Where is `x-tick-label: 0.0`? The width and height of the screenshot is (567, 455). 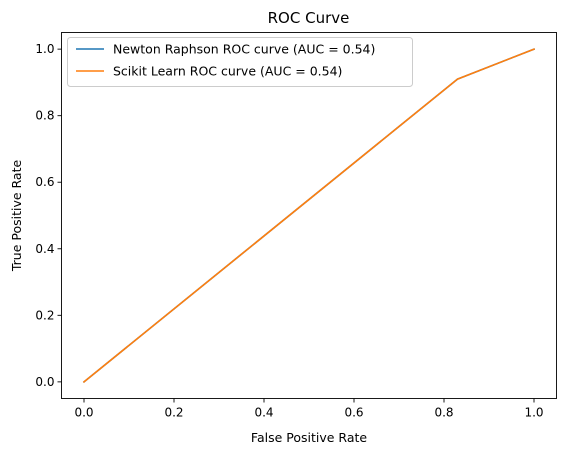 x-tick-label: 0.0 is located at coordinates (83, 413).